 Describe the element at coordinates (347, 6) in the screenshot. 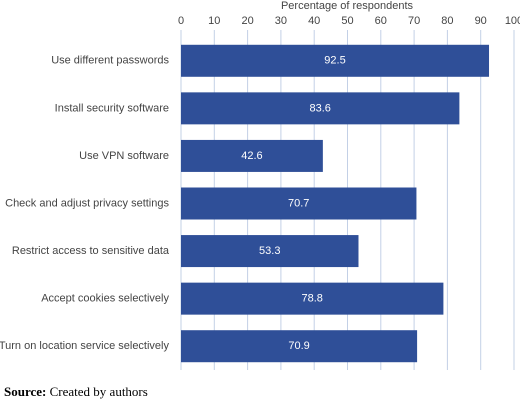

I see `x-axis-label: Percentage of respondents` at that location.